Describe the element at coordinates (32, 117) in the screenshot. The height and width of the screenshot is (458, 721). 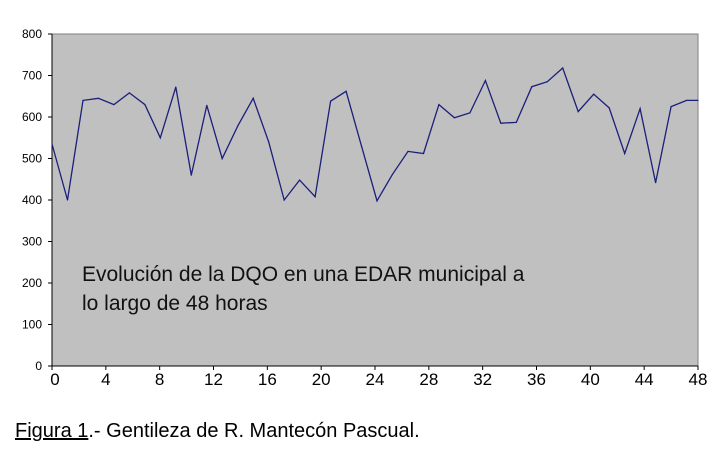
I see `y-tick-label: 600` at that location.